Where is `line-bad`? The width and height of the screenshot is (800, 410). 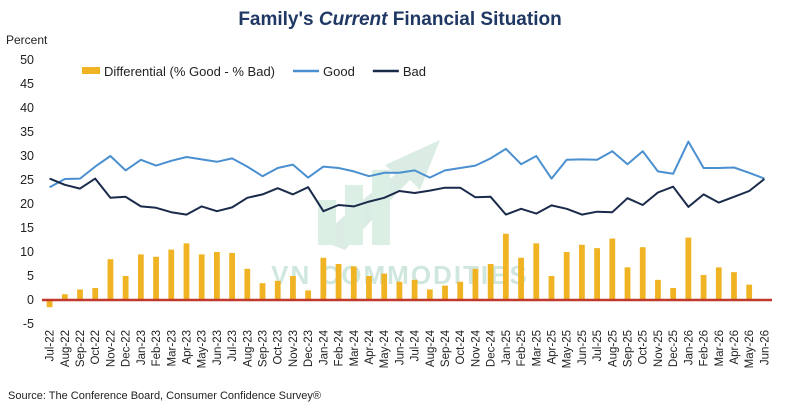 line-bad is located at coordinates (407, 196).